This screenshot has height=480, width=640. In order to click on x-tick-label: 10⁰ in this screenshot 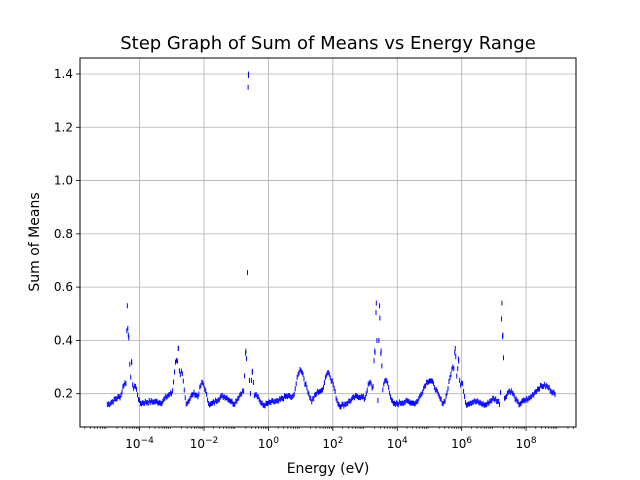, I will do `click(268, 443)`.